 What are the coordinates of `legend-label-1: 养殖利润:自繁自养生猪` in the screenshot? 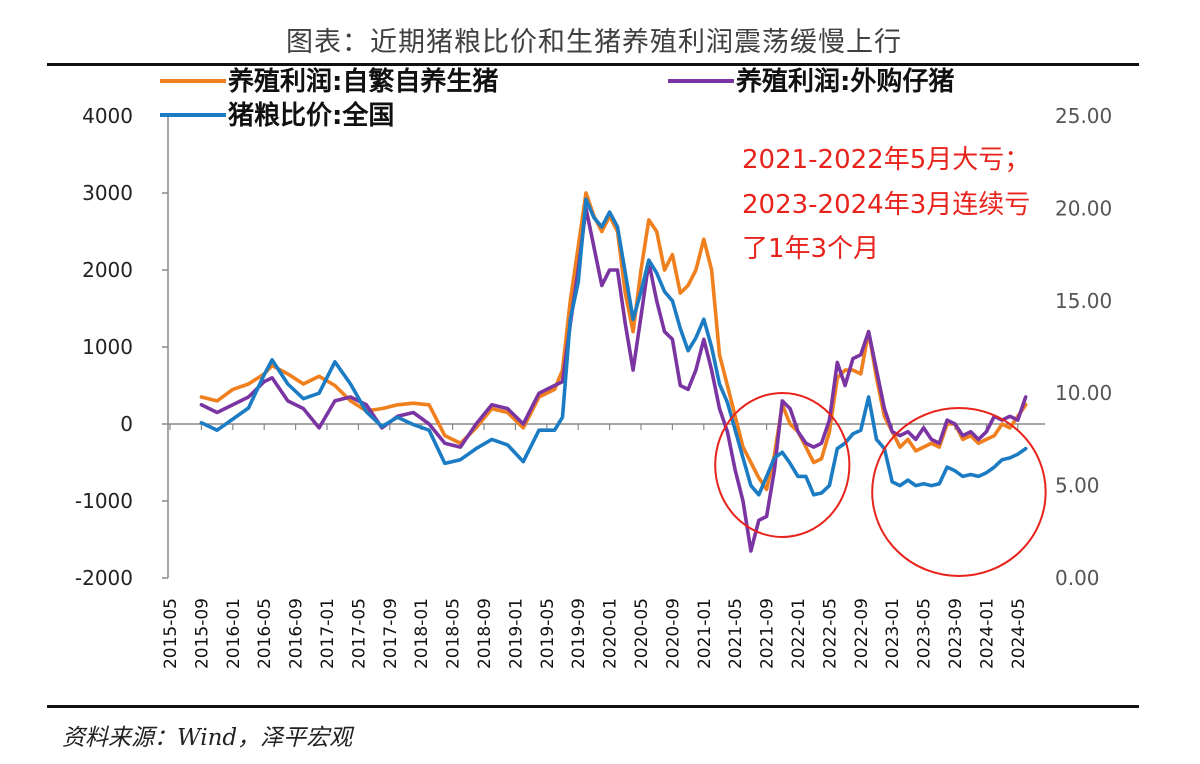 It's located at (362, 81).